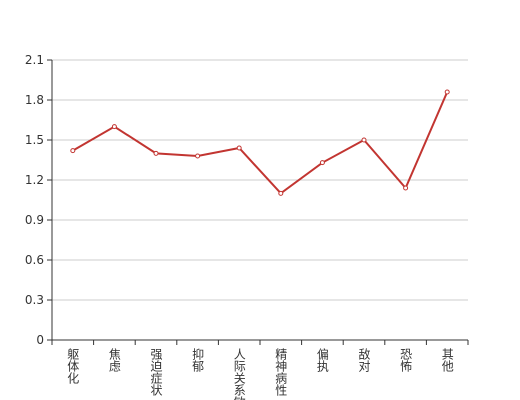 This screenshot has height=400, width=520. What do you see at coordinates (34, 180) in the screenshot?
I see `y-tick-label: 1.2` at bounding box center [34, 180].